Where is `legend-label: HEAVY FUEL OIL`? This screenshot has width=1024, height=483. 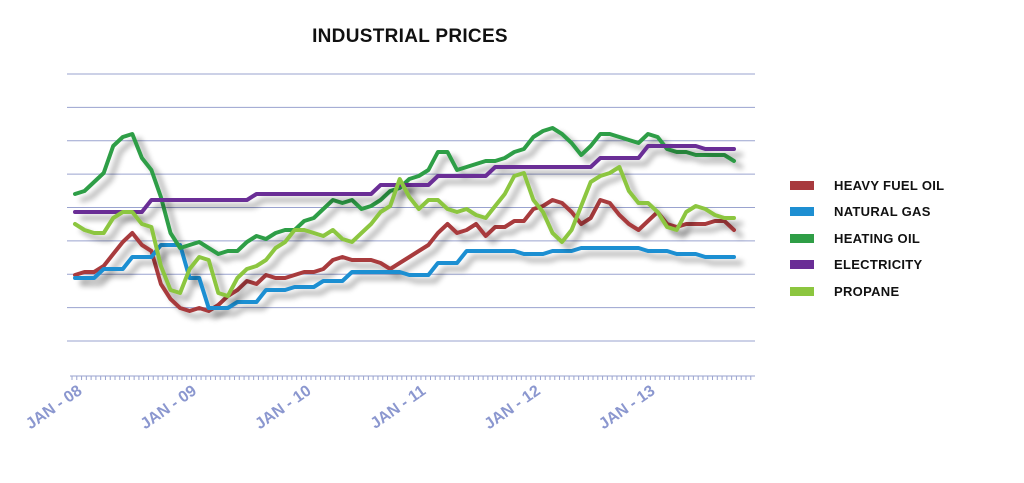
legend-label: HEAVY FUEL OIL is located at coordinates (889, 185).